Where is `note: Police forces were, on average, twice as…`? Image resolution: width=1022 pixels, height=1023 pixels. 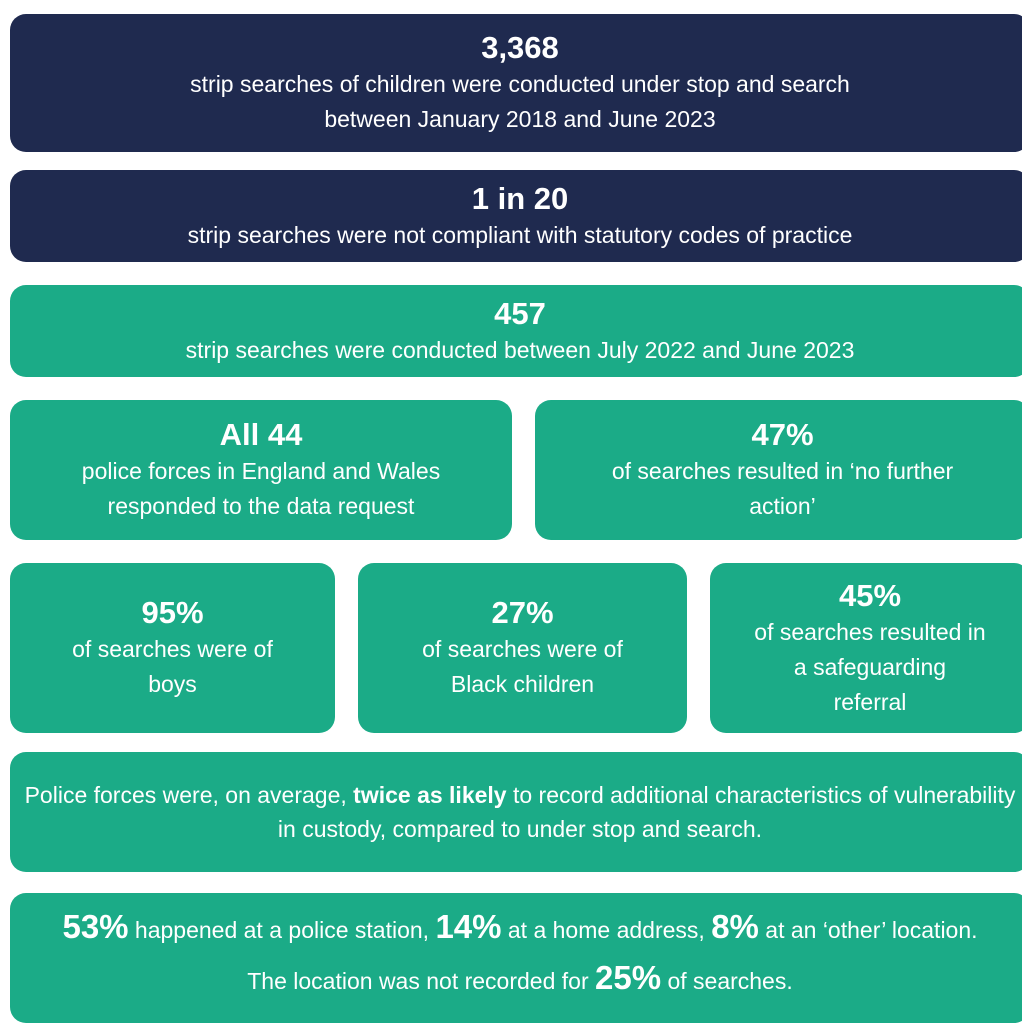
note: Police forces were, on average, twice as… is located at coordinates (516, 812).